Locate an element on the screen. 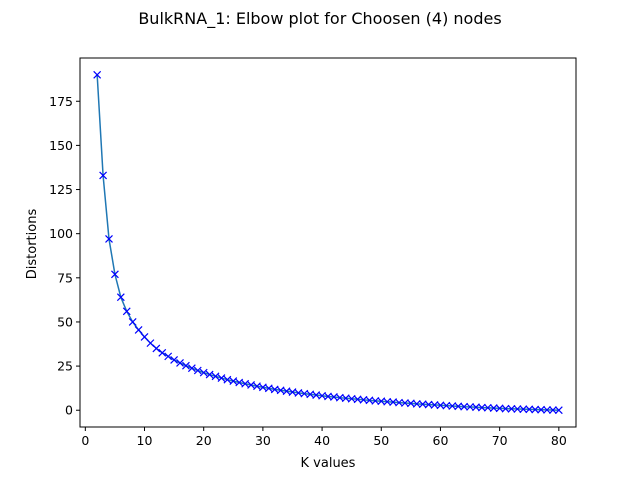  y-tick-label: 150 is located at coordinates (61, 145).